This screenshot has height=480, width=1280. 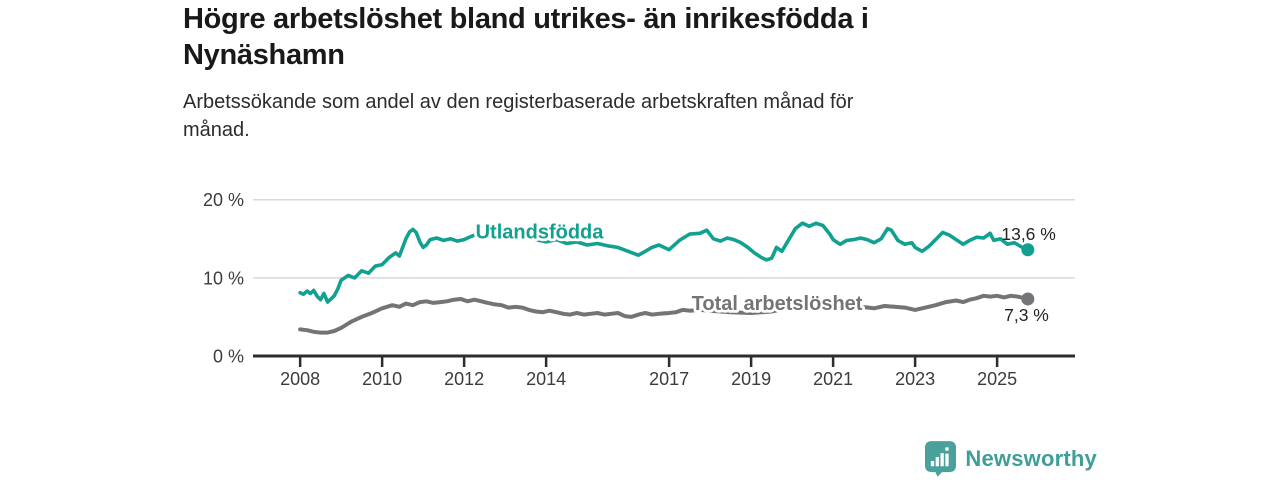 I want to click on newsworthy-logo: Newsworthy, so click(x=1011, y=459).